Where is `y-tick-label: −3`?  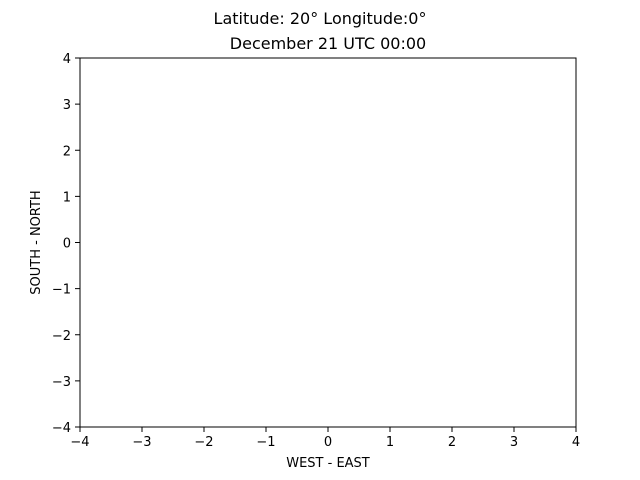 y-tick-label: −3 is located at coordinates (61, 382).